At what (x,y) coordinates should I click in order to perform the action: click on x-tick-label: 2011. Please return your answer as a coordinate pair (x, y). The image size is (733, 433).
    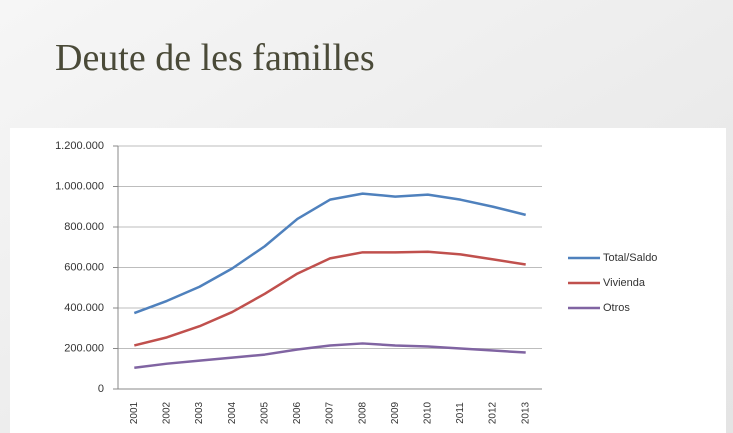
    Looking at the image, I should click on (460, 413).